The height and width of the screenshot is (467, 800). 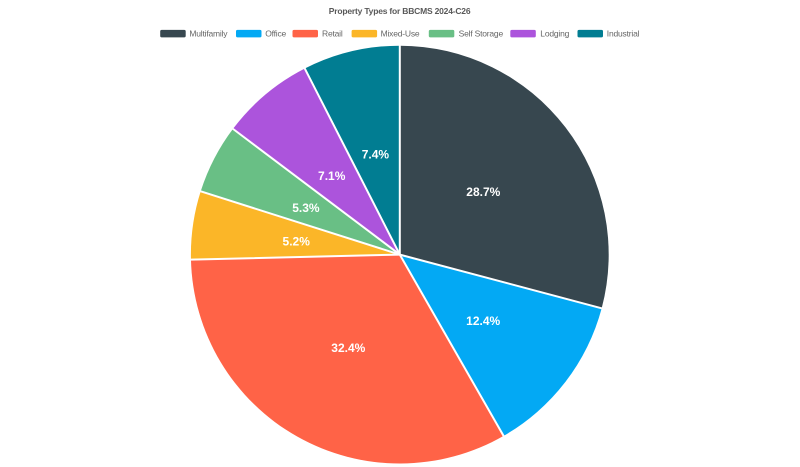 What do you see at coordinates (297, 242) in the screenshot?
I see `svg-text: 5.2%` at bounding box center [297, 242].